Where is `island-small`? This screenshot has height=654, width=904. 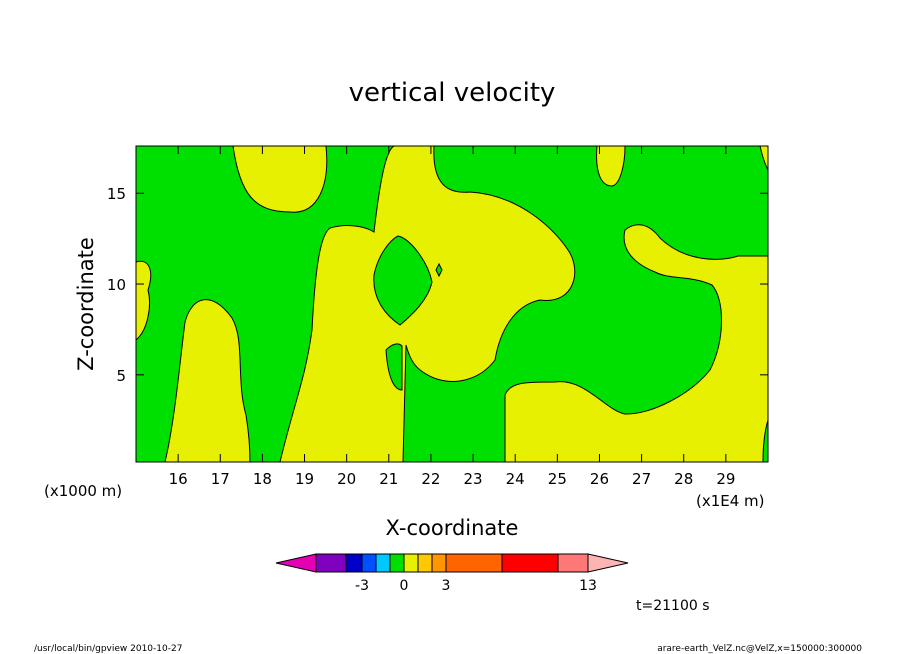
island-small is located at coordinates (394, 367).